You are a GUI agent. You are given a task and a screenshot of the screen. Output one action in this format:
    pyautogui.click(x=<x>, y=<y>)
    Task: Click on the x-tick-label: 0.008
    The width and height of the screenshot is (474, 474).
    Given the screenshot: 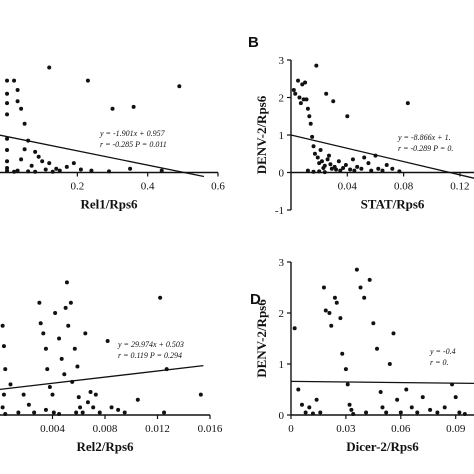 What is the action you would take?
    pyautogui.click(x=105, y=429)
    